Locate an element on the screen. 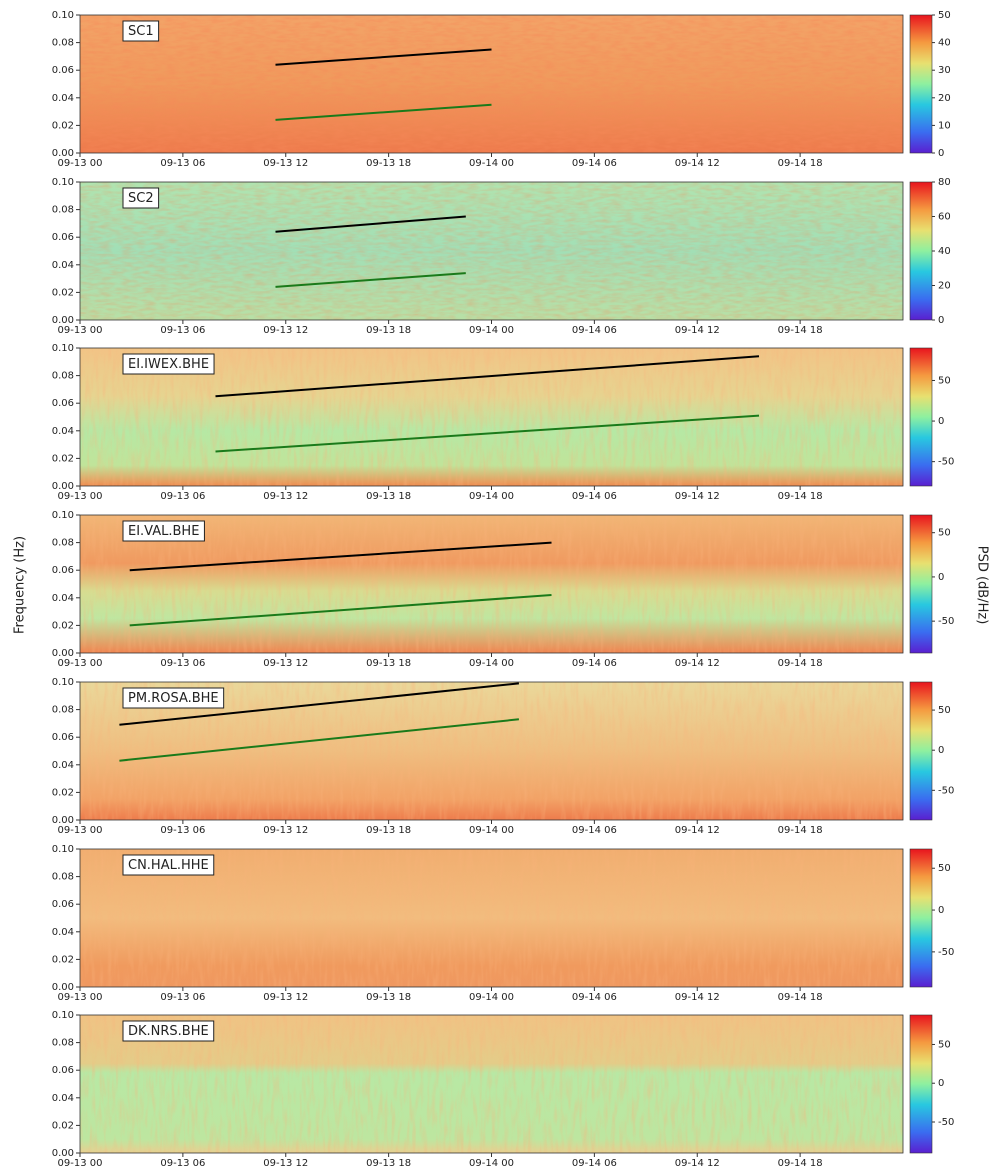  panel-title: SC2 is located at coordinates (141, 198).